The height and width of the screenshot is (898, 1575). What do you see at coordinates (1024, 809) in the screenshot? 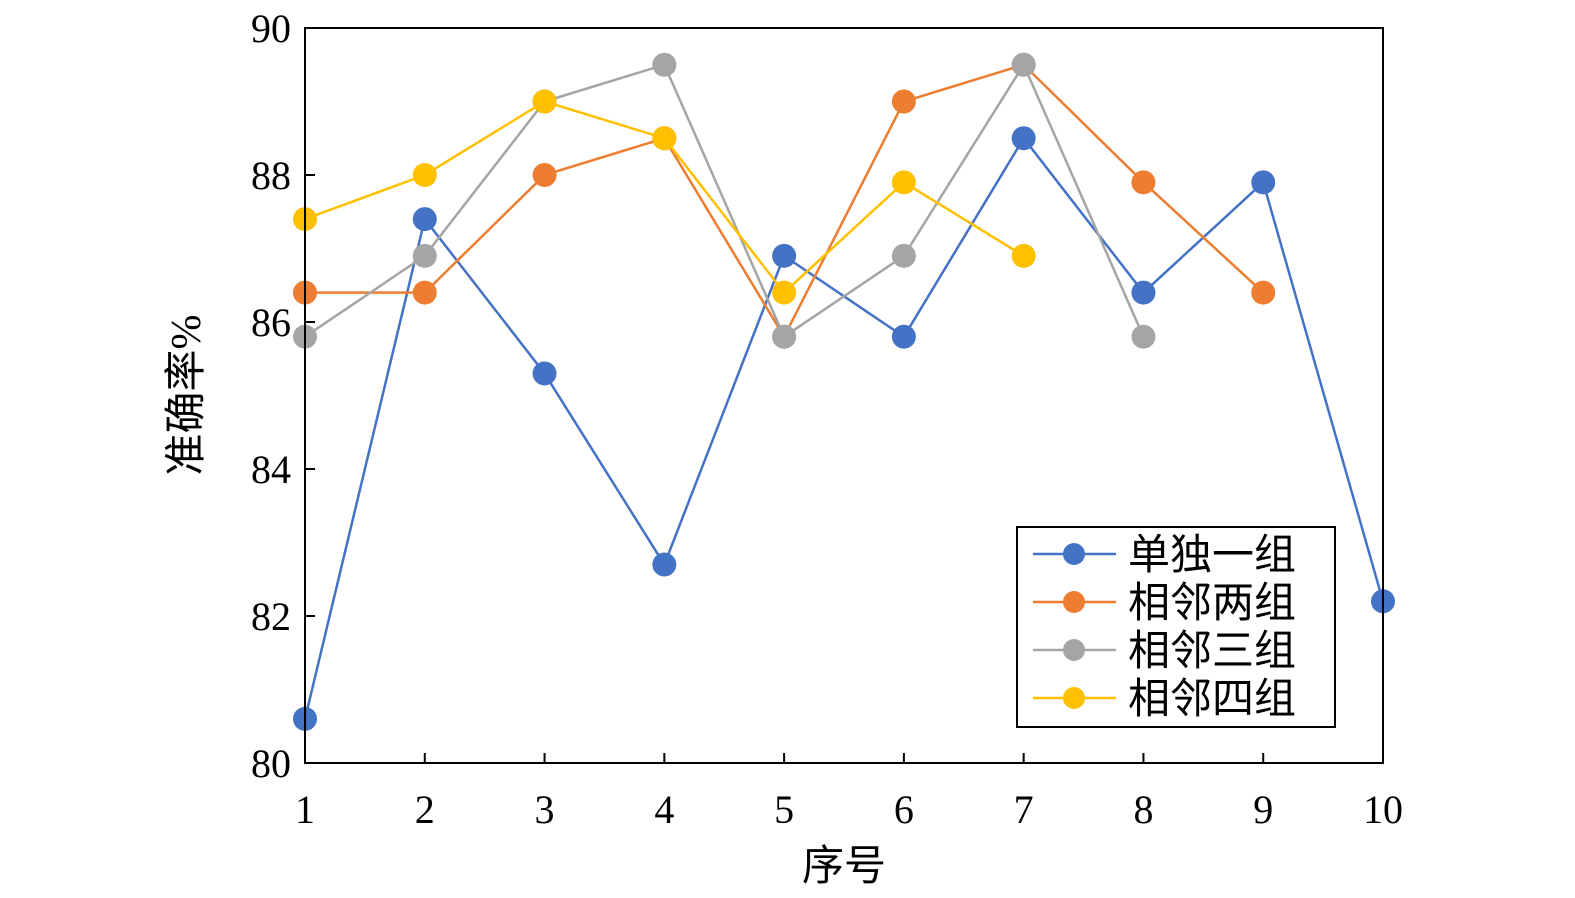
I see `x-tick-label: 7` at bounding box center [1024, 809].